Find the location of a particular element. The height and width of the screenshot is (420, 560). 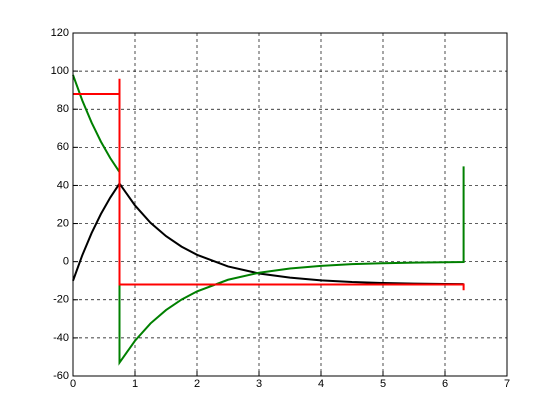

y-tick-label: 100 is located at coordinates (60, 71).